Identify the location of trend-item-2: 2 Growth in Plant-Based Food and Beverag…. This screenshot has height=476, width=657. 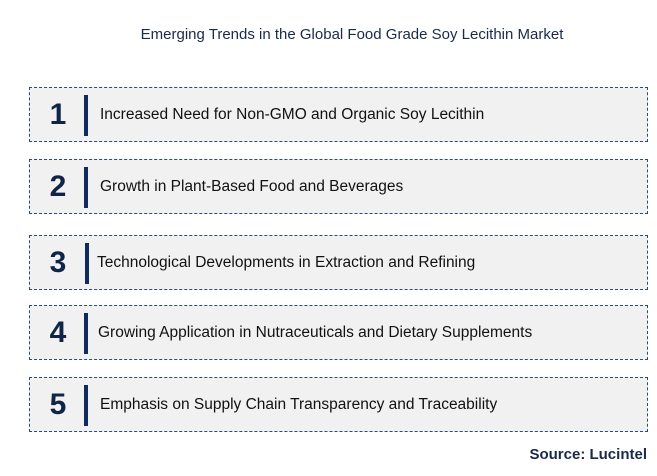
(338, 186).